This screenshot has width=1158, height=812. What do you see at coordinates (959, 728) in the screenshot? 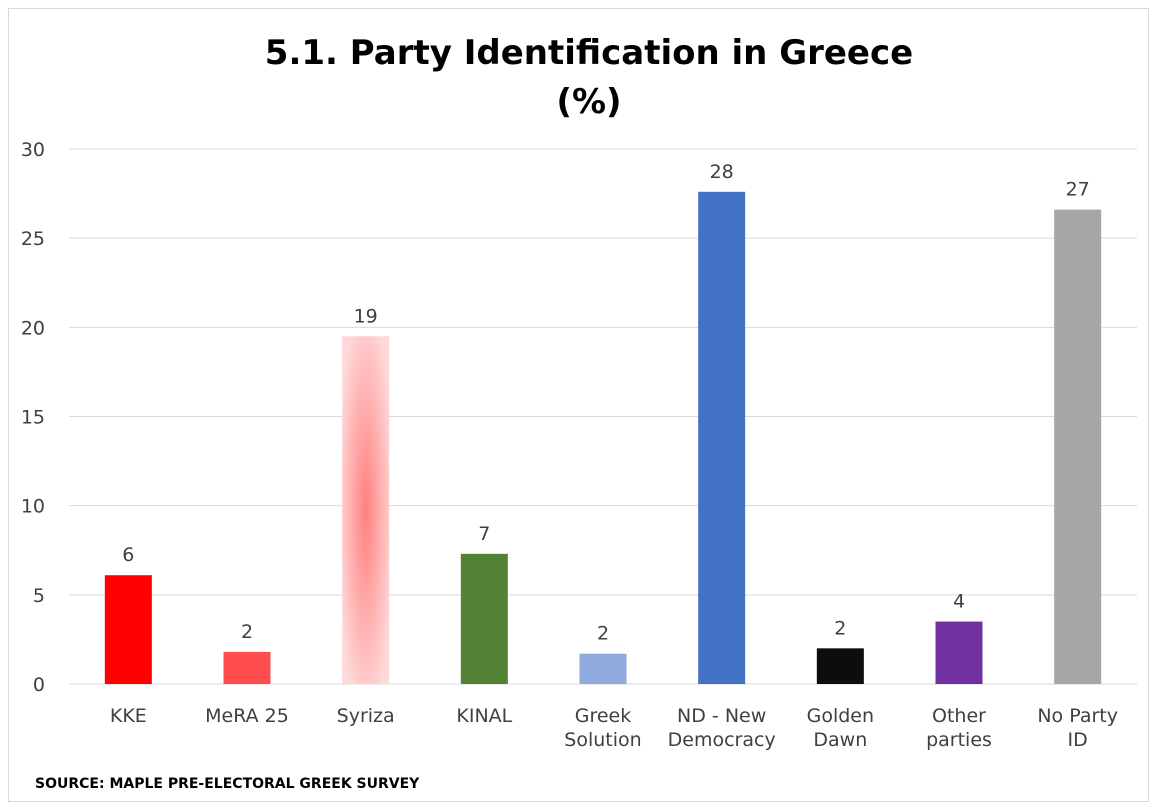
I see `x-tick-label: Other parties` at bounding box center [959, 728].